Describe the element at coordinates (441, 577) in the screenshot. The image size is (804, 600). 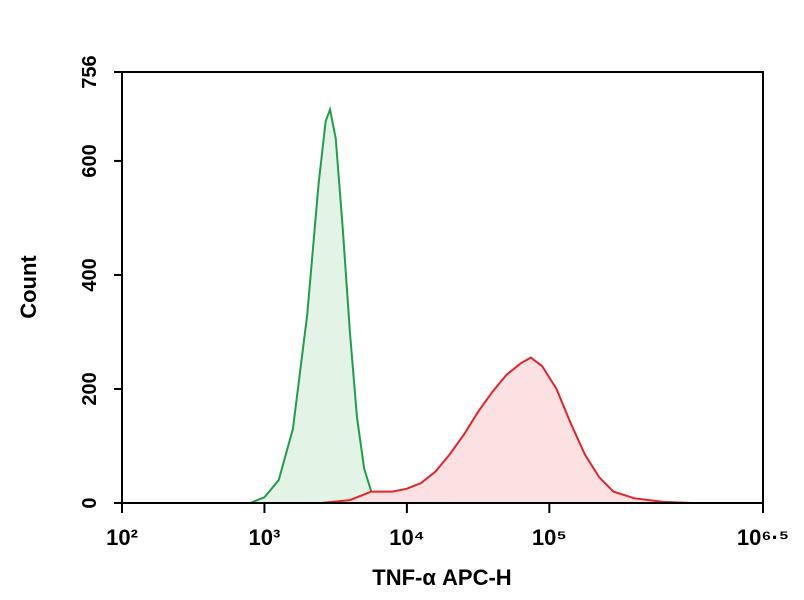
I see `x-axis-label: TNF-α APC-H` at that location.